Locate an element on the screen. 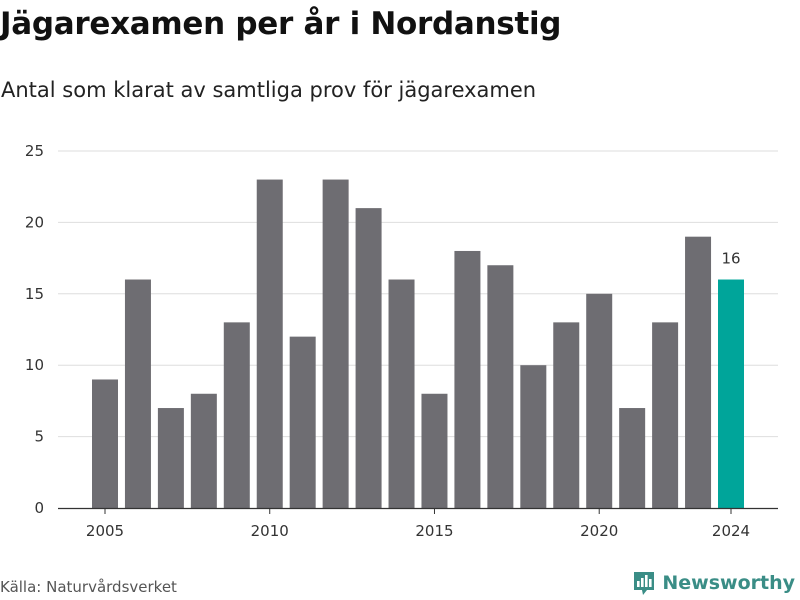  y-tick-label: 25 is located at coordinates (34, 151).